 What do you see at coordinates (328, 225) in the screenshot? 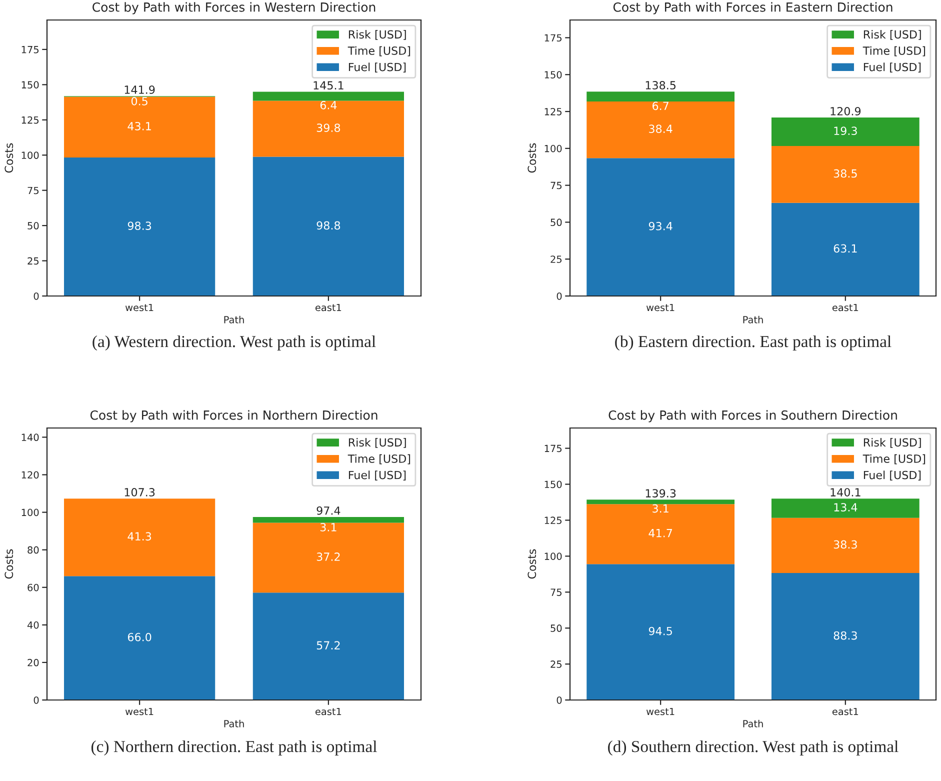
I see `data-label: 98.8` at bounding box center [328, 225].